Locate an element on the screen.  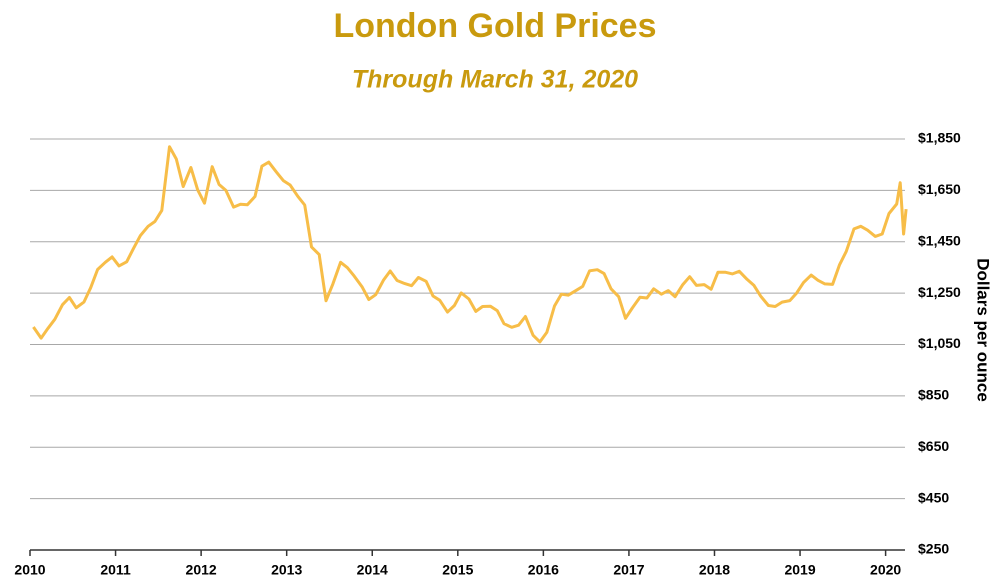
y-tick-label: $1,050 is located at coordinates (939, 343).